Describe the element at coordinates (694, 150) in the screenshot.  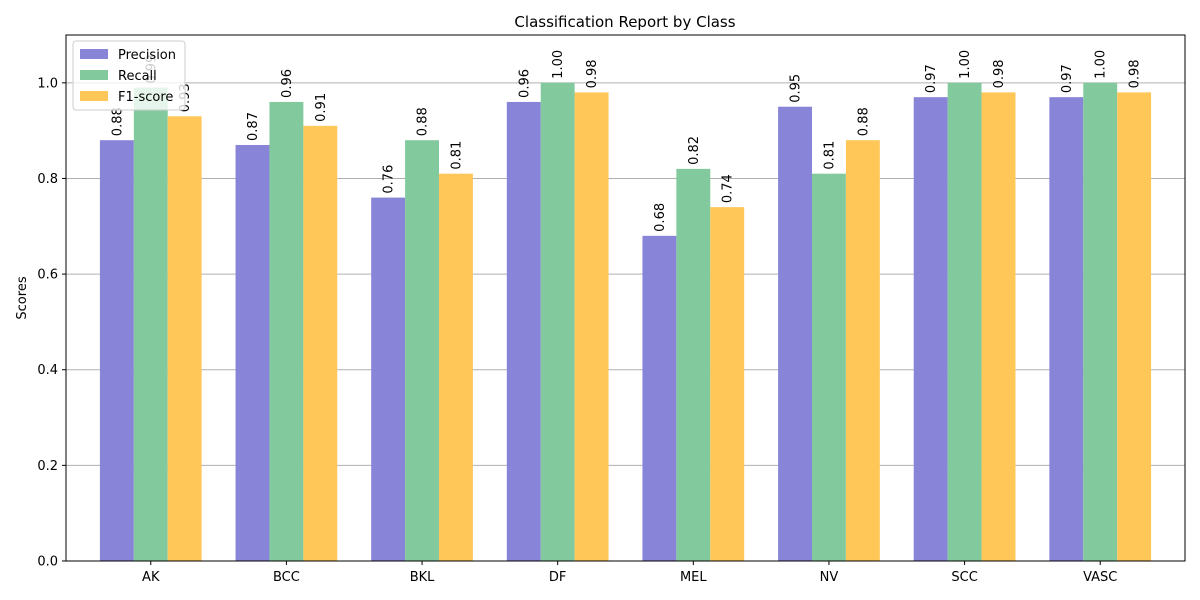
I see `data-label: 0.82` at that location.